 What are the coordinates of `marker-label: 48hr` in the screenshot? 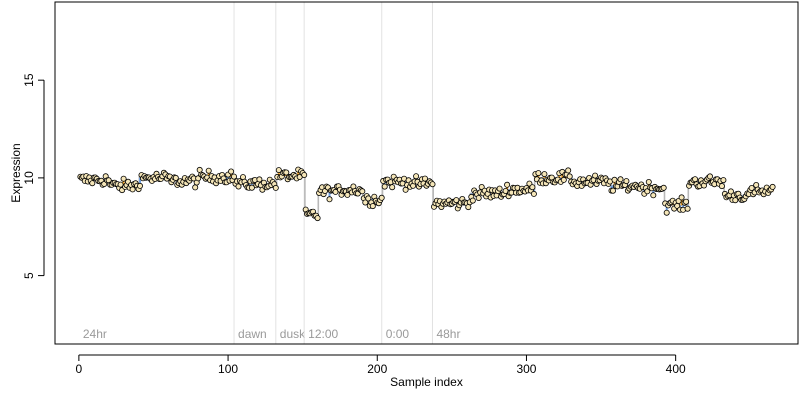 It's located at (448, 334).